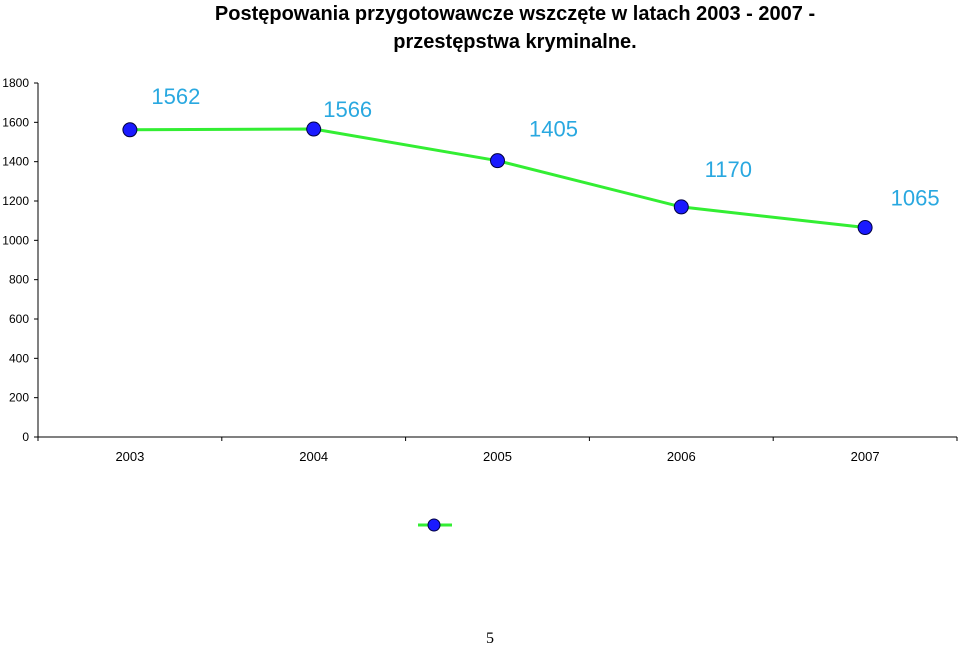  Describe the element at coordinates (865, 456) in the screenshot. I see `x-tick-label: 2007` at that location.